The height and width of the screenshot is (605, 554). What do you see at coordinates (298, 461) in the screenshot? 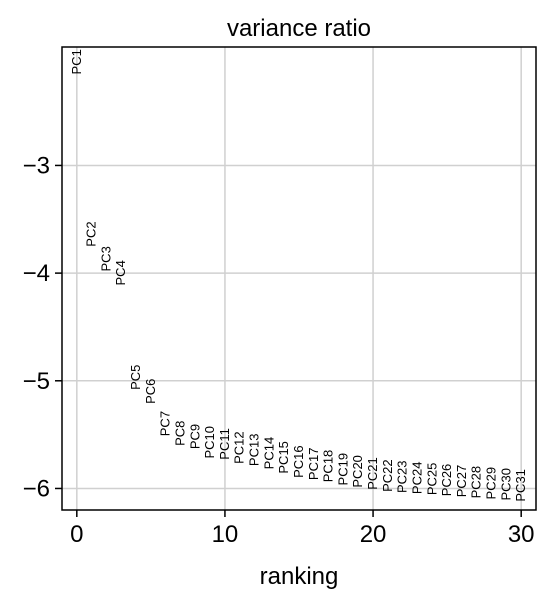
I see `pc-point-label: PC16` at bounding box center [298, 461].